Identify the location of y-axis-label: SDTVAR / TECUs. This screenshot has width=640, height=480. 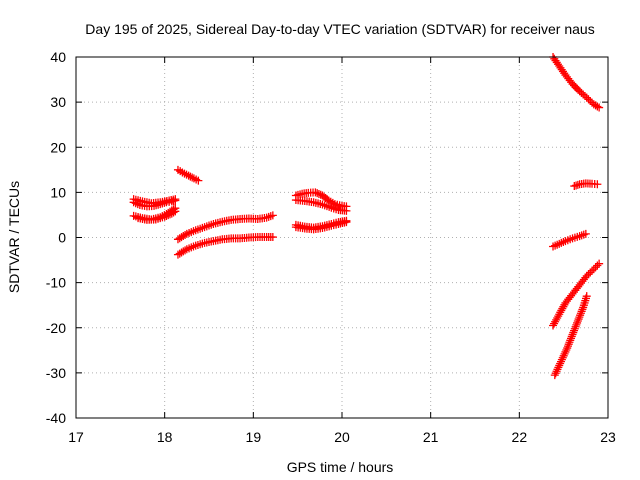
(14, 237).